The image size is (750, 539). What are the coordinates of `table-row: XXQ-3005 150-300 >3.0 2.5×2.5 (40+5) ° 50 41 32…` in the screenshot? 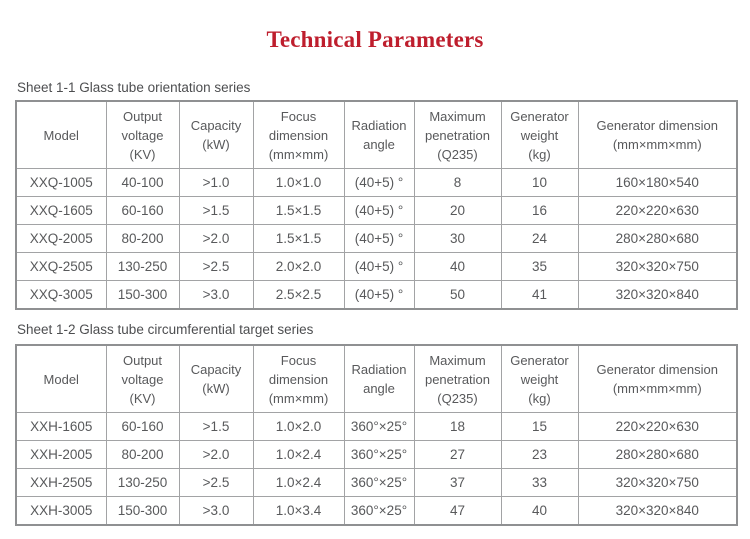 It's located at (376, 295).